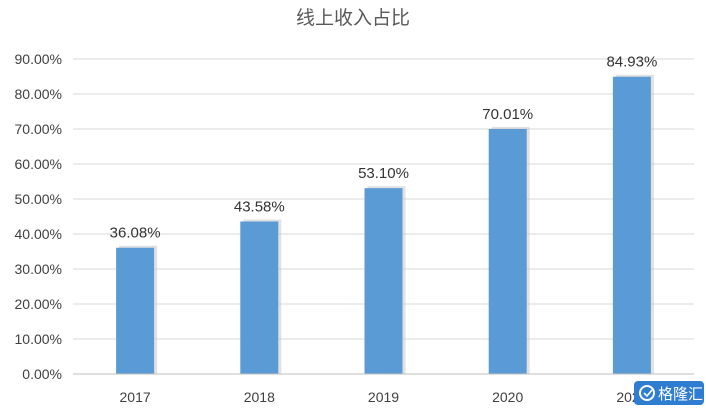  Describe the element at coordinates (38, 129) in the screenshot. I see `y-tick-label: 70.00%` at that location.